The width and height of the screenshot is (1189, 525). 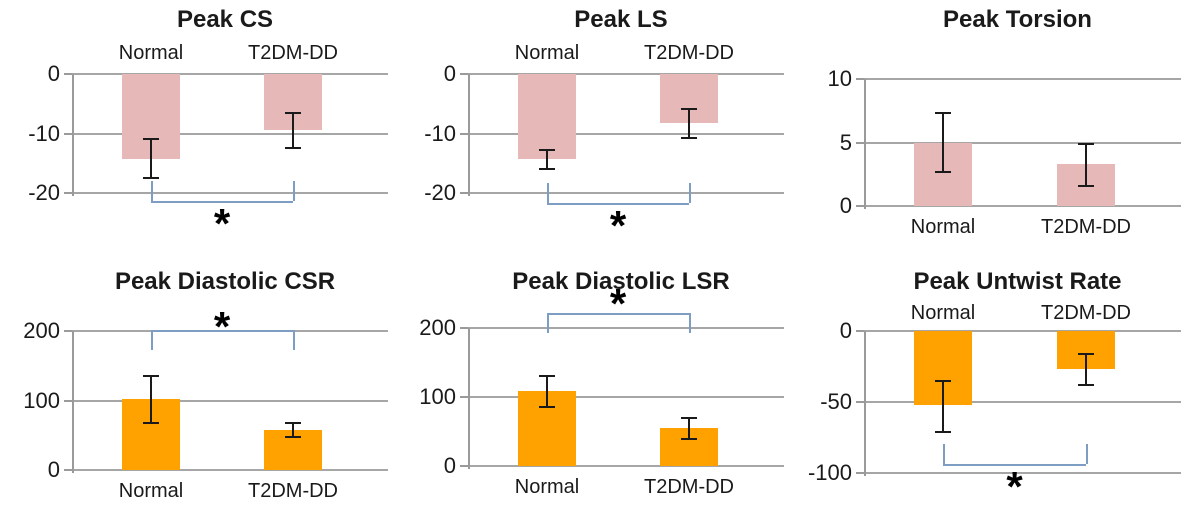 What do you see at coordinates (547, 117) in the screenshot?
I see `bar-normal` at bounding box center [547, 117].